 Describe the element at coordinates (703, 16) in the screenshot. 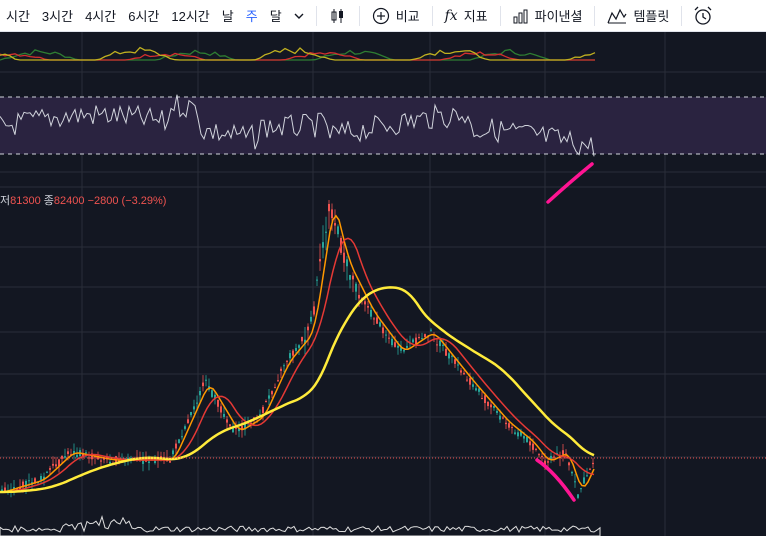

I see `alarm-icon` at that location.